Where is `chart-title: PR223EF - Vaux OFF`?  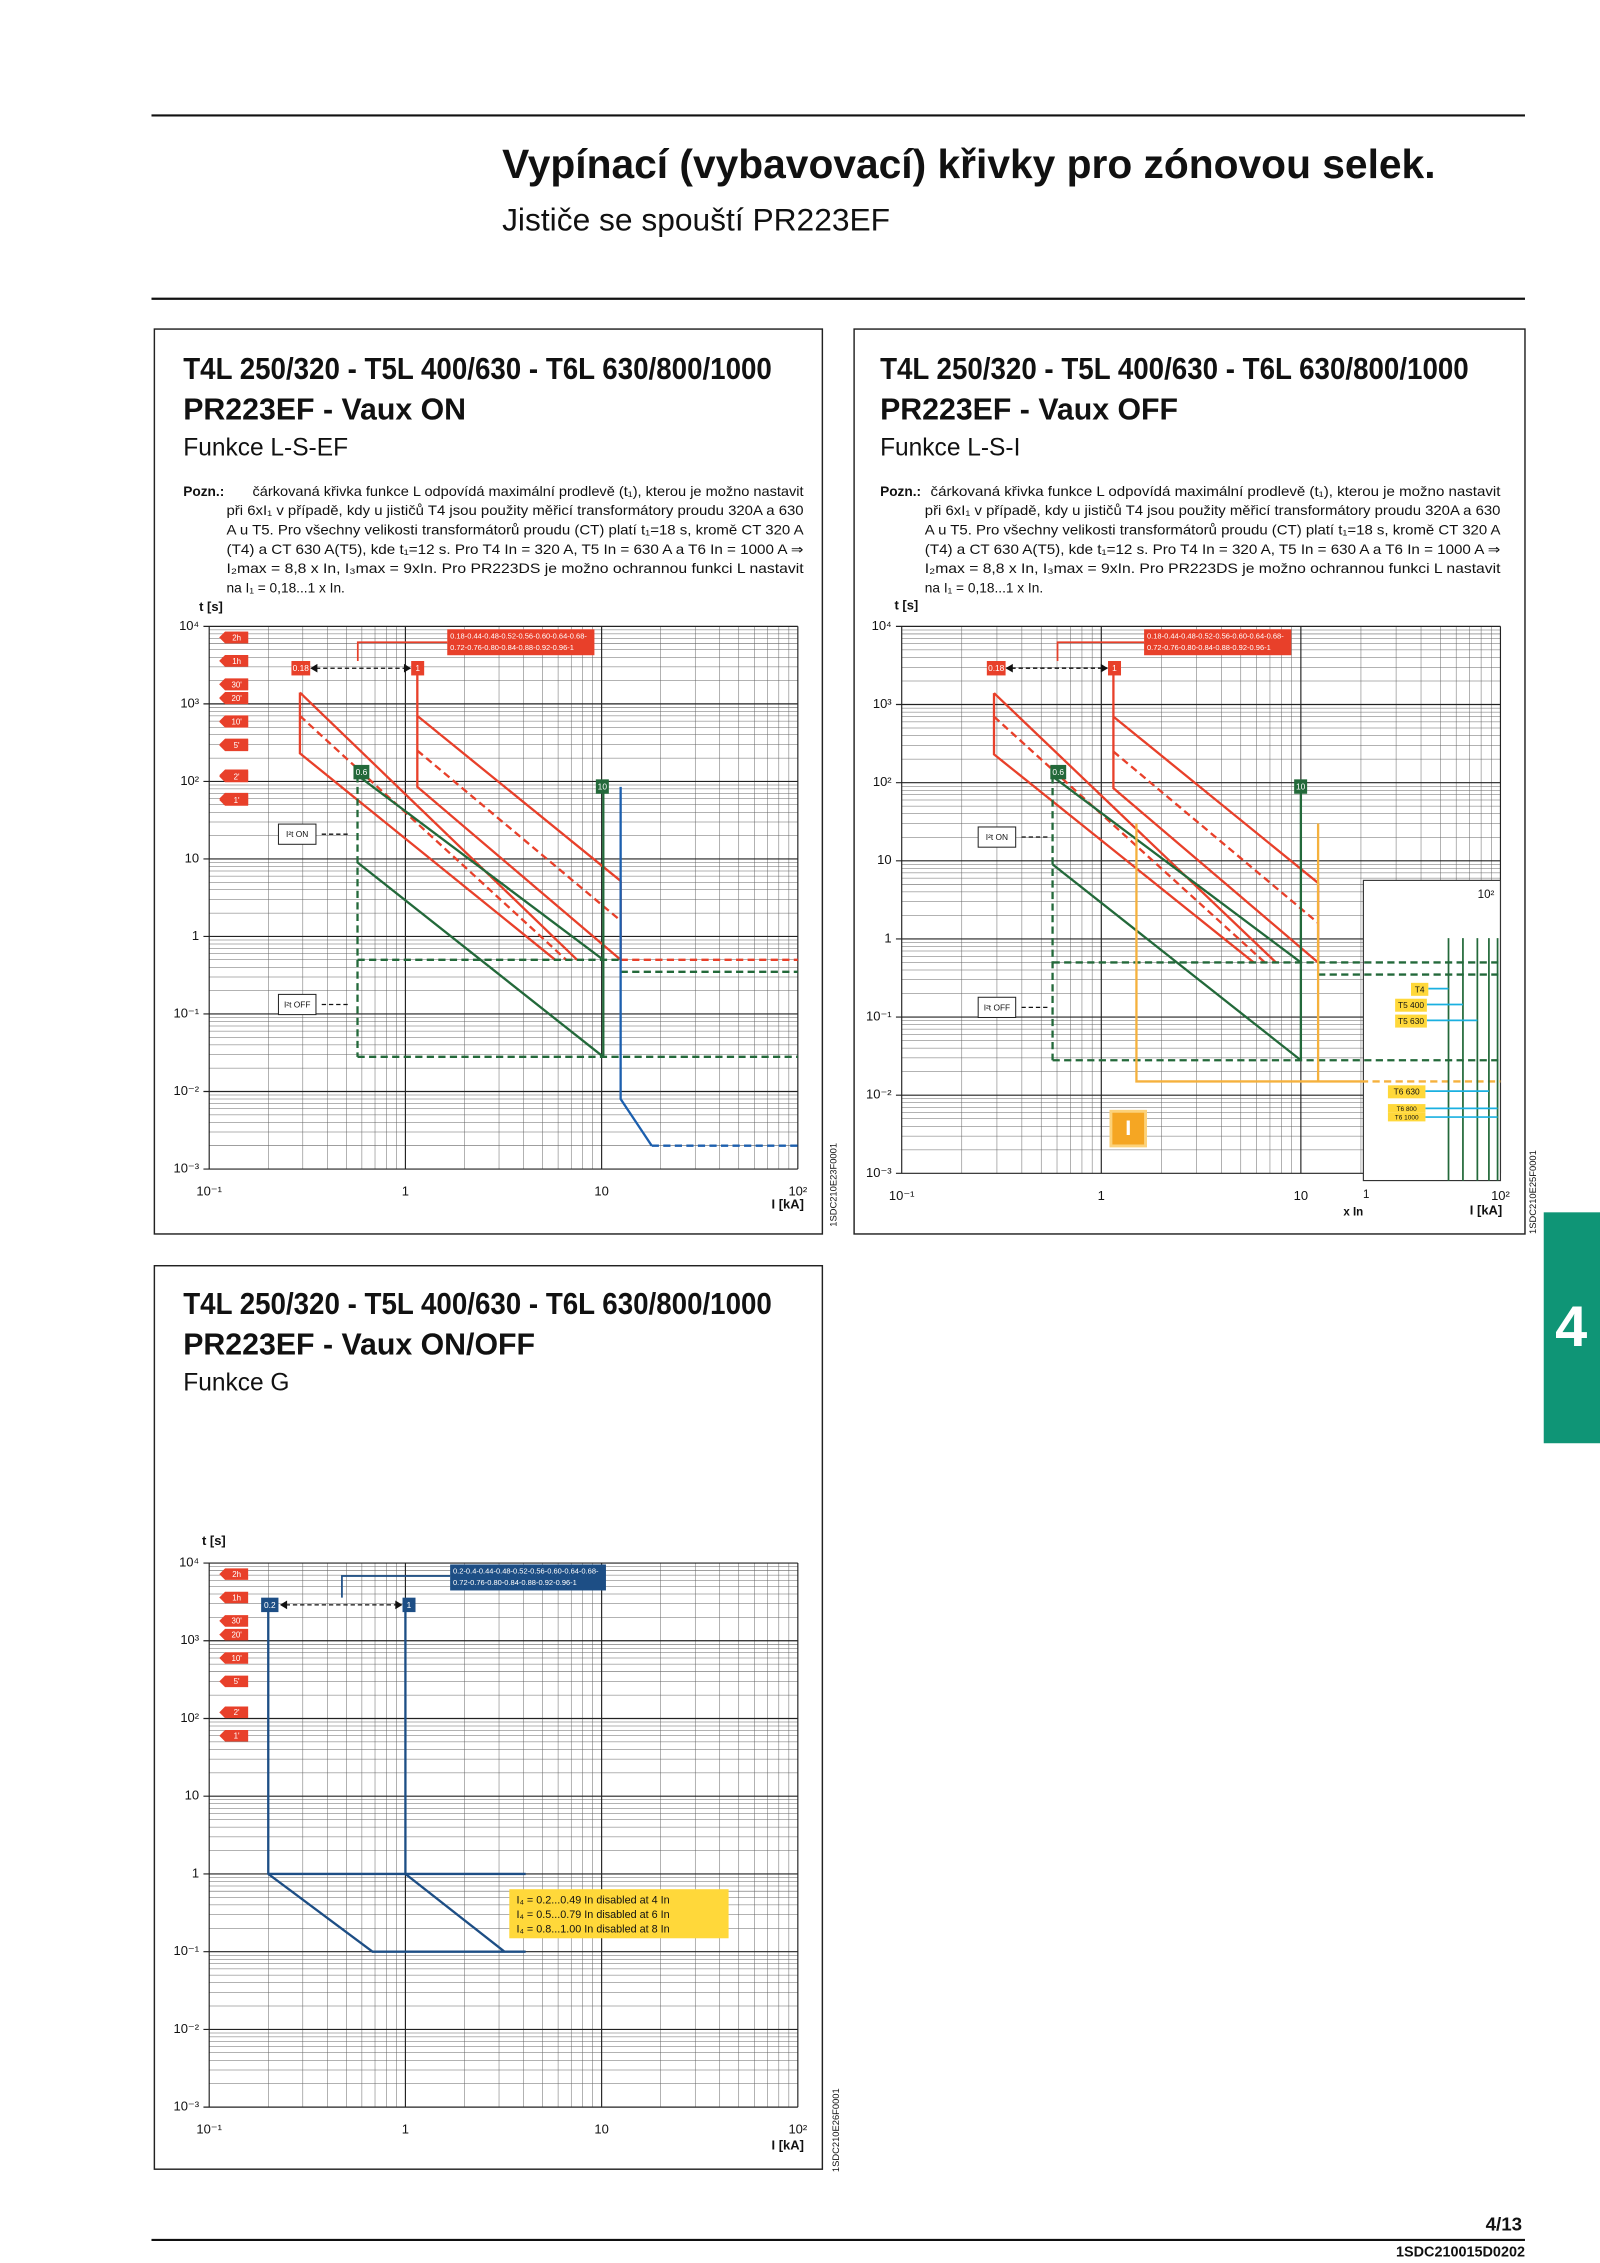 chart-title: PR223EF - Vaux OFF is located at coordinates (1029, 409).